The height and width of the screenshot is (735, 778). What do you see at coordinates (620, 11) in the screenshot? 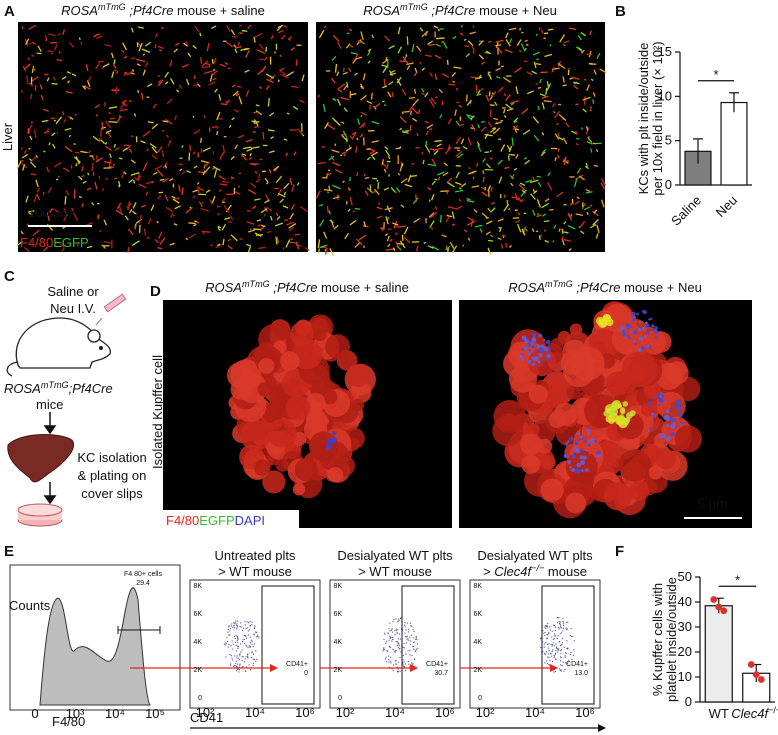
I see `panel-label: B` at bounding box center [620, 11].